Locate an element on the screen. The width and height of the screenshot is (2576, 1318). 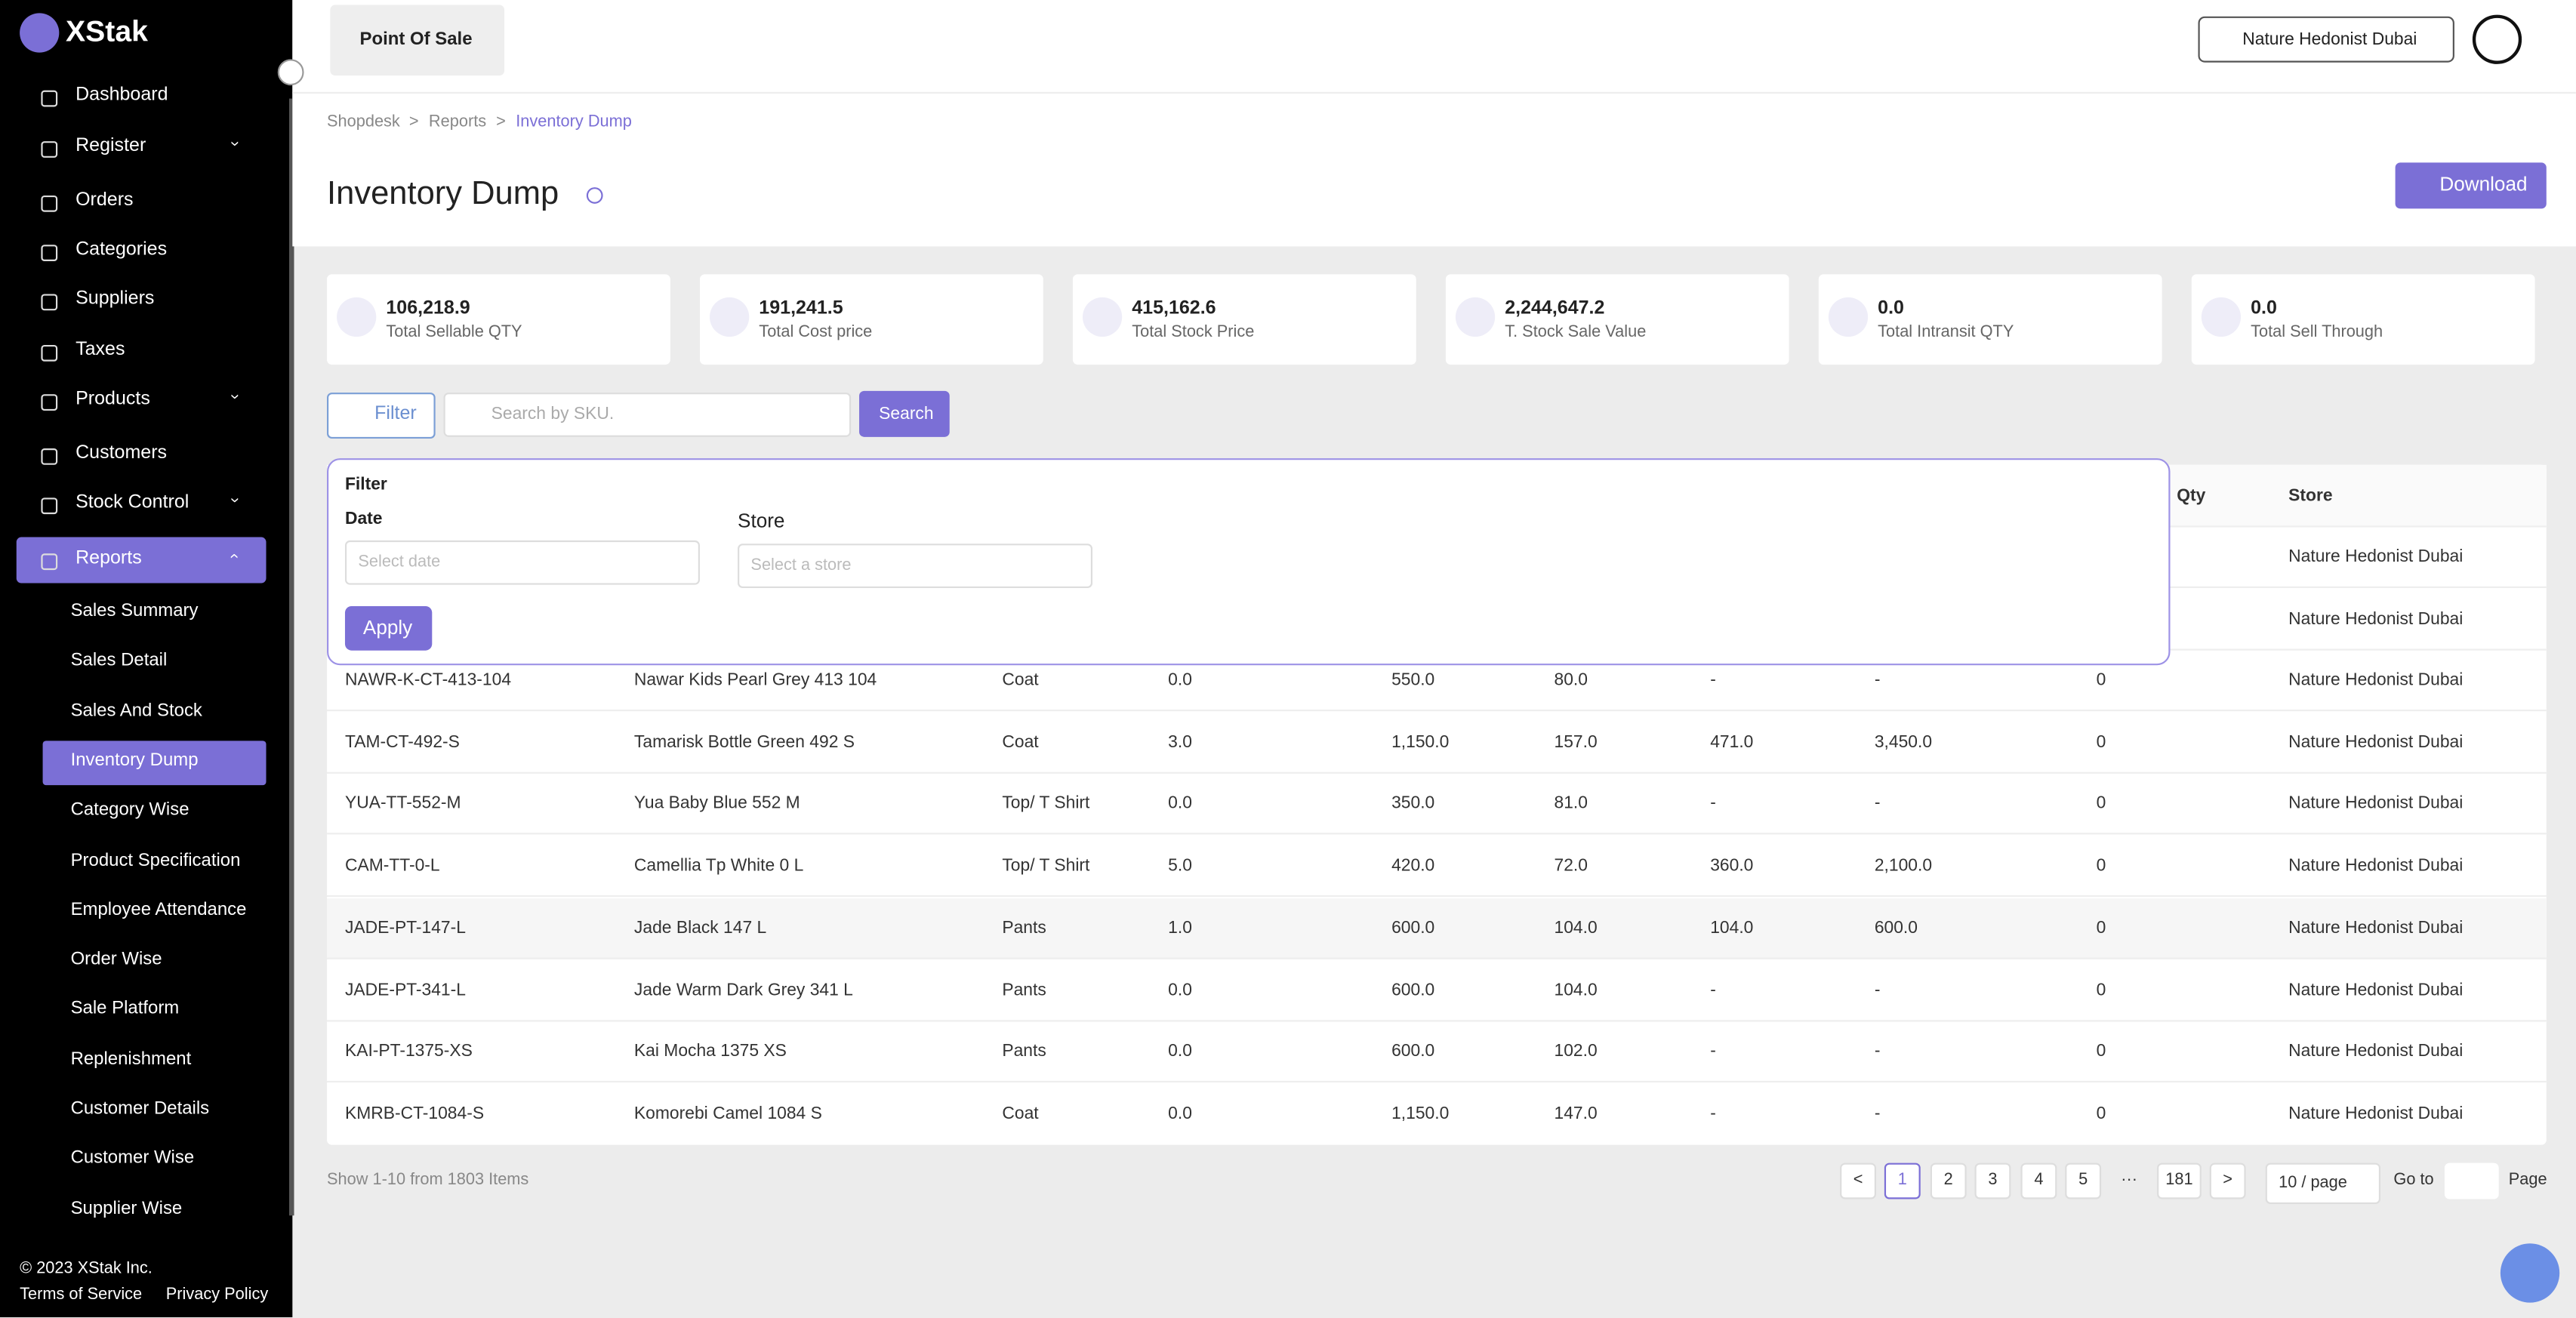
nav-item: Suppliers is located at coordinates (115, 298).